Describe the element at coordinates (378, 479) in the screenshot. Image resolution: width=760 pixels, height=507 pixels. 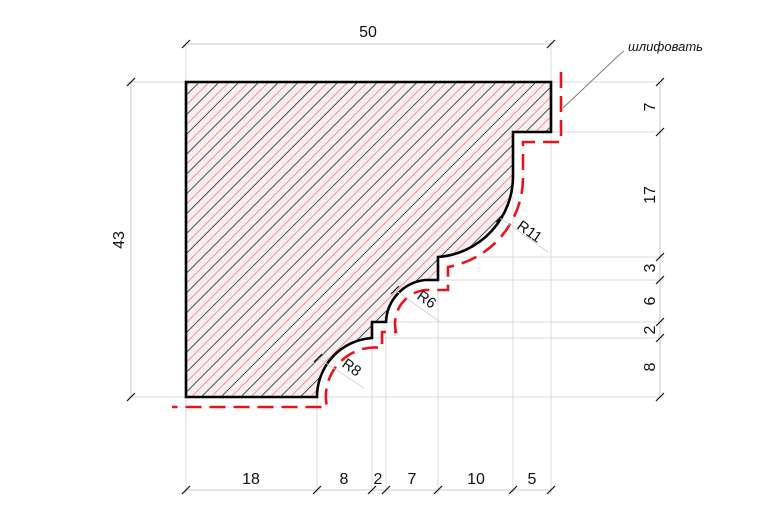
I see `bottom-dim-3: 2` at that location.